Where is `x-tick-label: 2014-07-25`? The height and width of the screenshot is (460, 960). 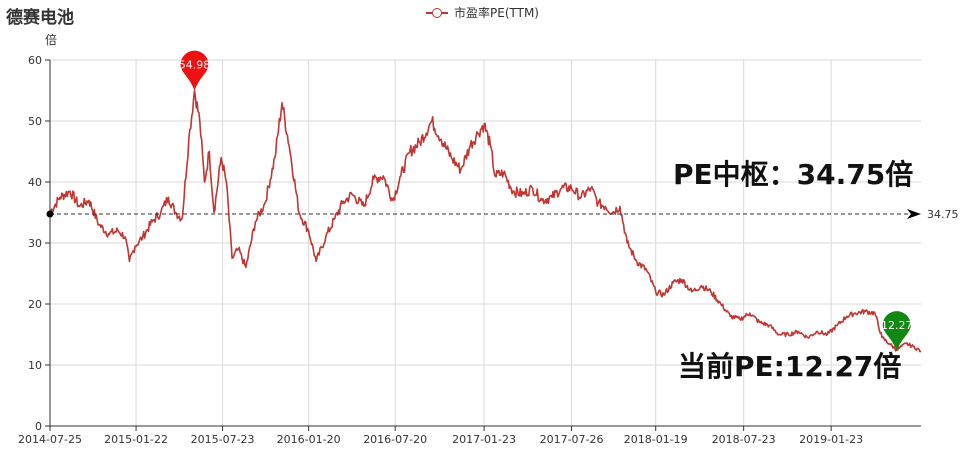
x-tick-label: 2014-07-25 is located at coordinates (50, 439).